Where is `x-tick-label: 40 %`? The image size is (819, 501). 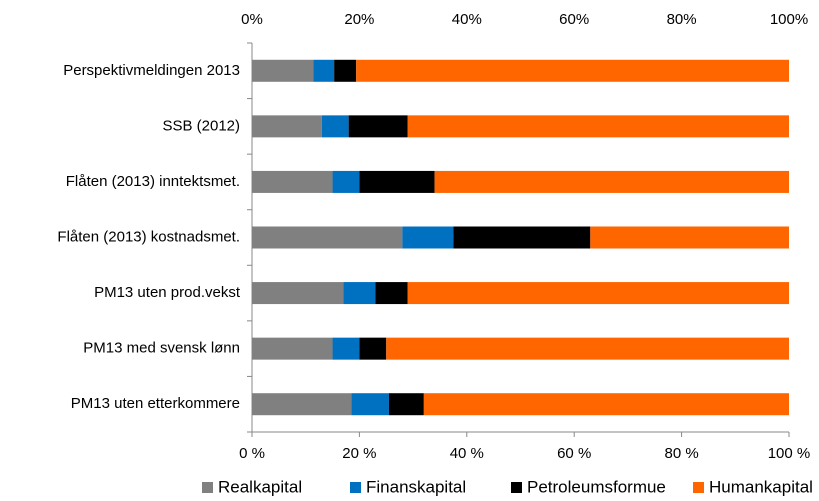 x-tick-label: 40 % is located at coordinates (467, 453).